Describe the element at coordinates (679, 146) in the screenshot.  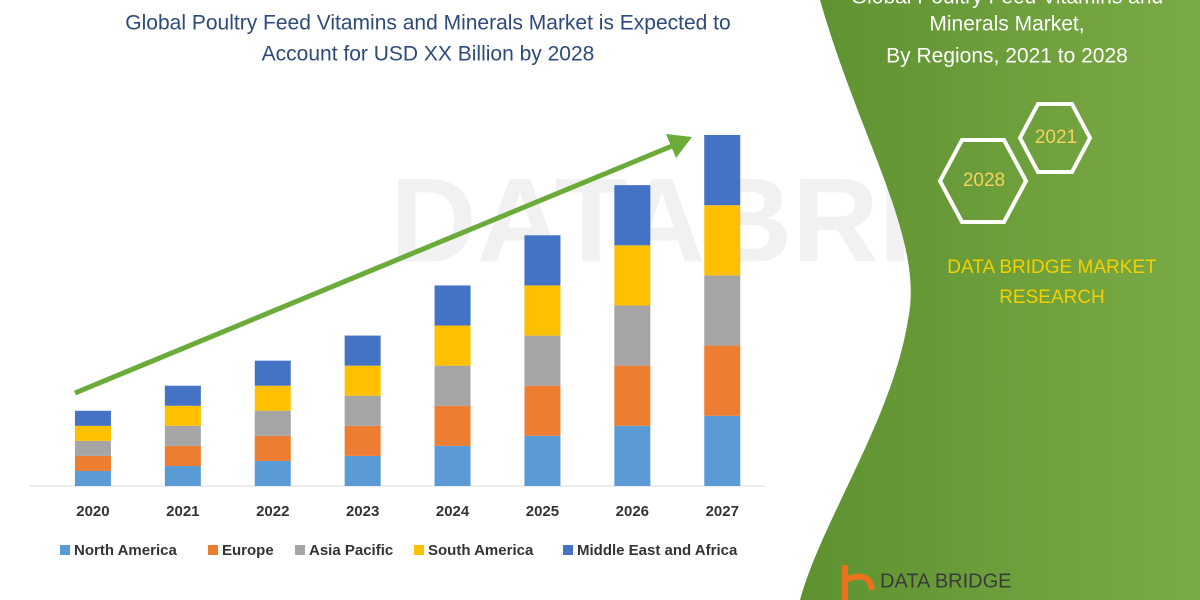
I see `arrow-head` at that location.